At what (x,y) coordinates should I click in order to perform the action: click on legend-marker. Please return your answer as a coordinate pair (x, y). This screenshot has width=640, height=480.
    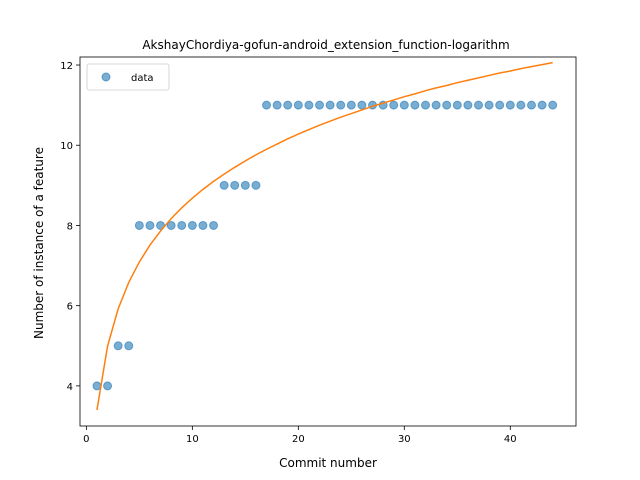
    Looking at the image, I should click on (106, 77).